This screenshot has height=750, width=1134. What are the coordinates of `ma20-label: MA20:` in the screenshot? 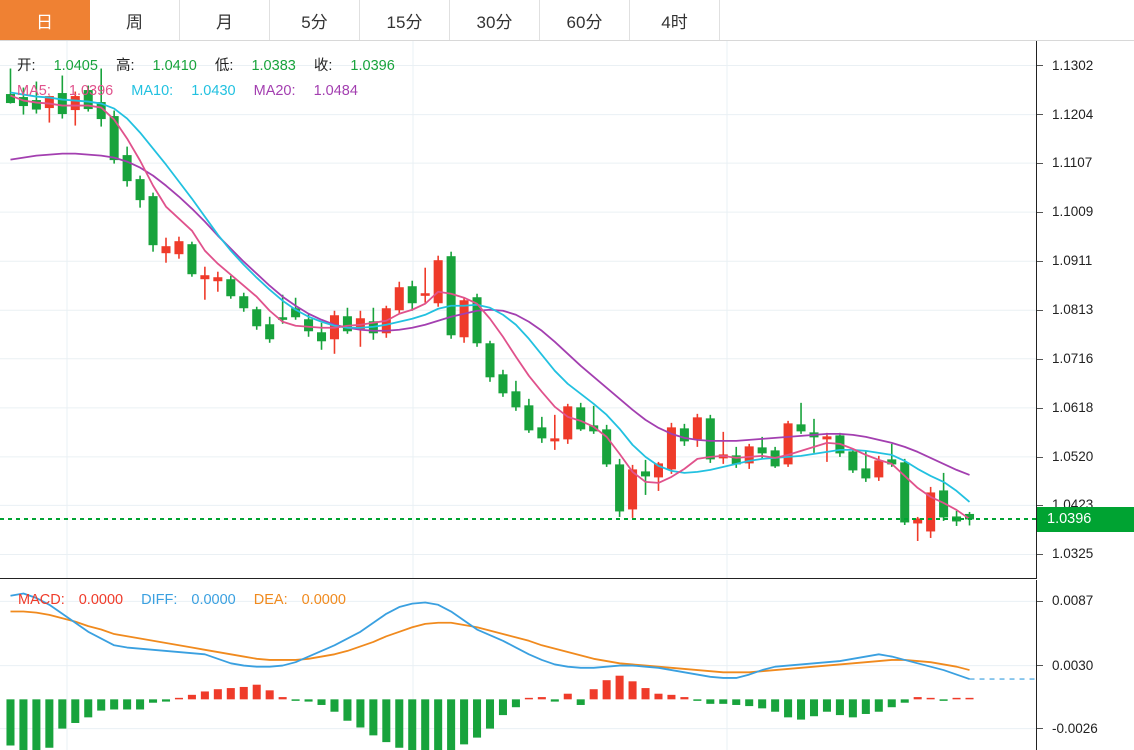 It's located at (274, 91).